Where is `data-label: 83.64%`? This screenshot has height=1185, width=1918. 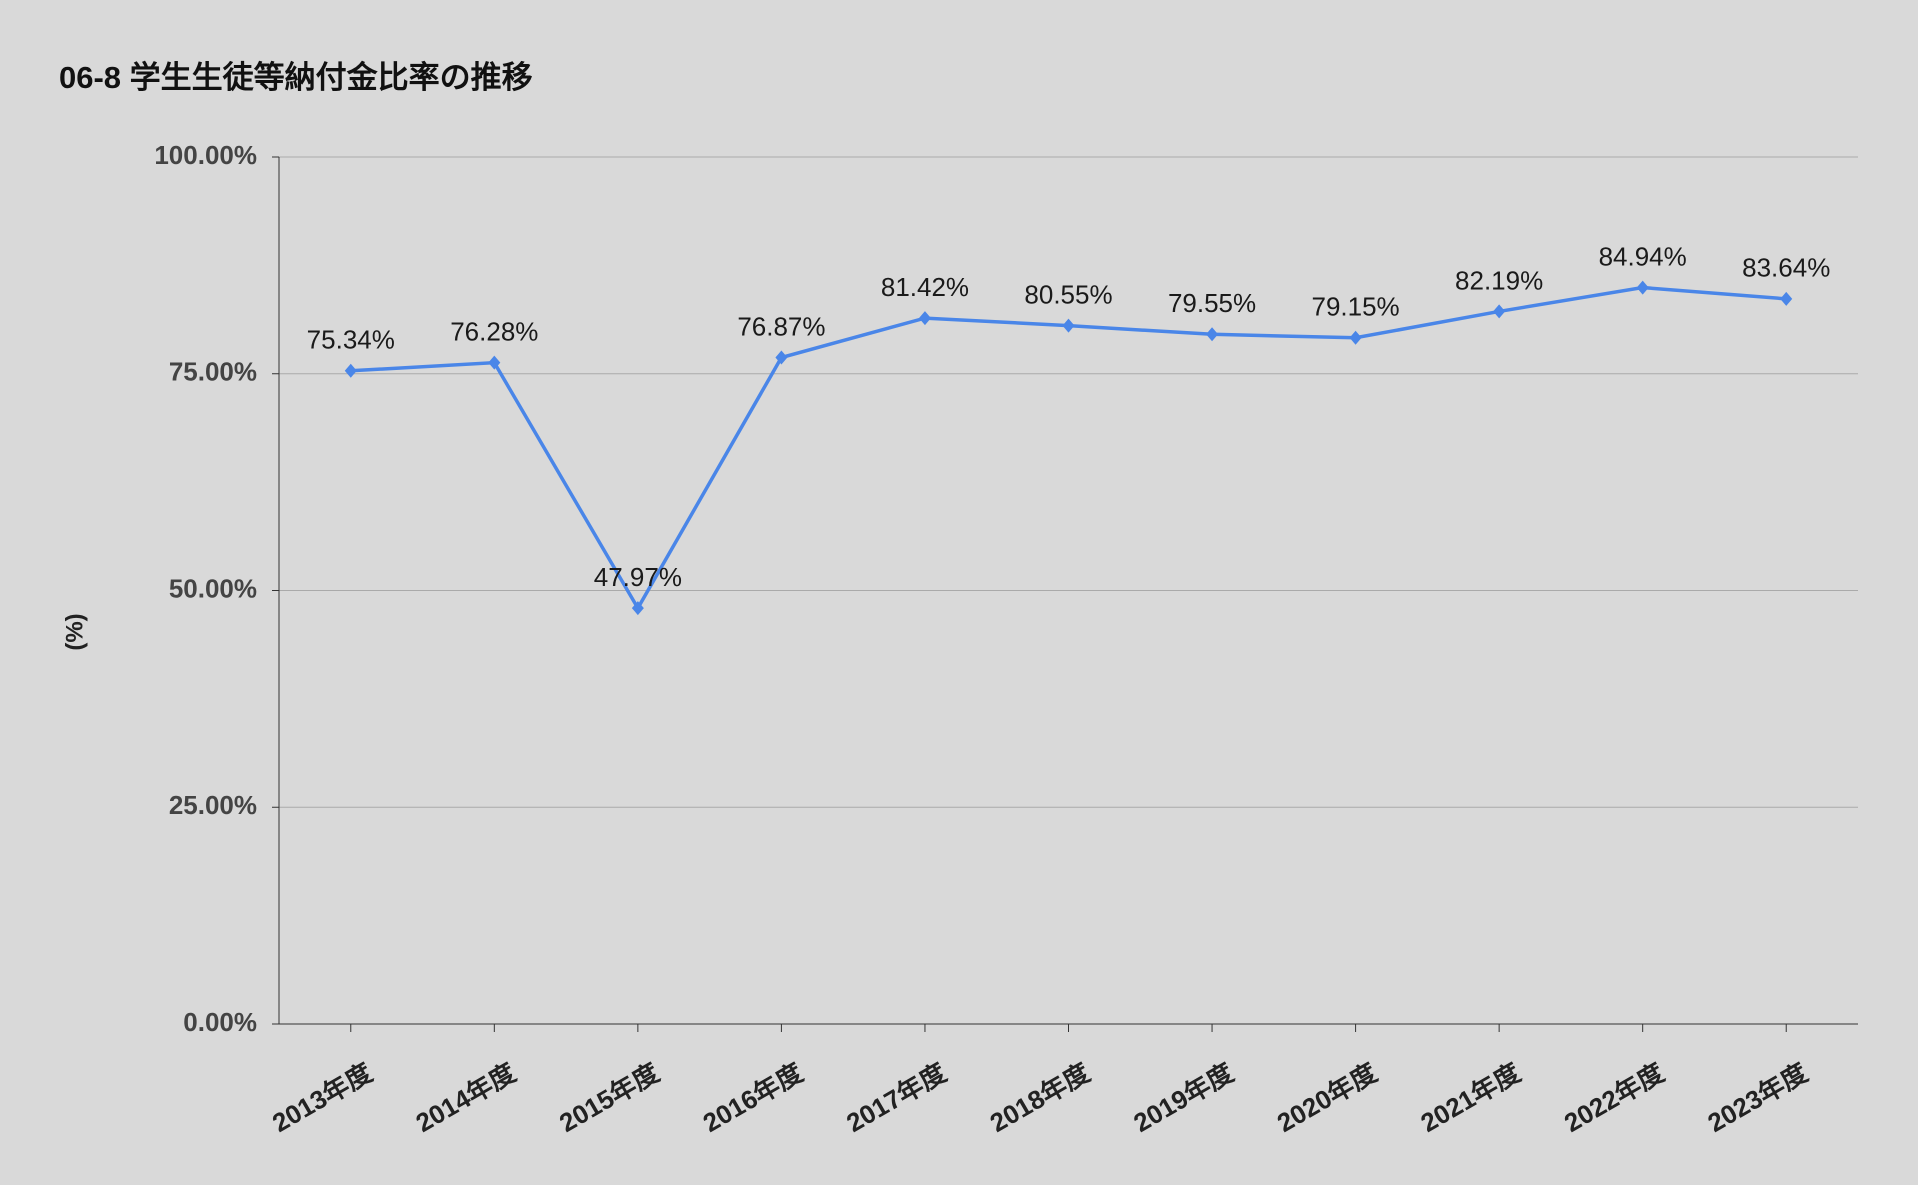 data-label: 83.64% is located at coordinates (1786, 268).